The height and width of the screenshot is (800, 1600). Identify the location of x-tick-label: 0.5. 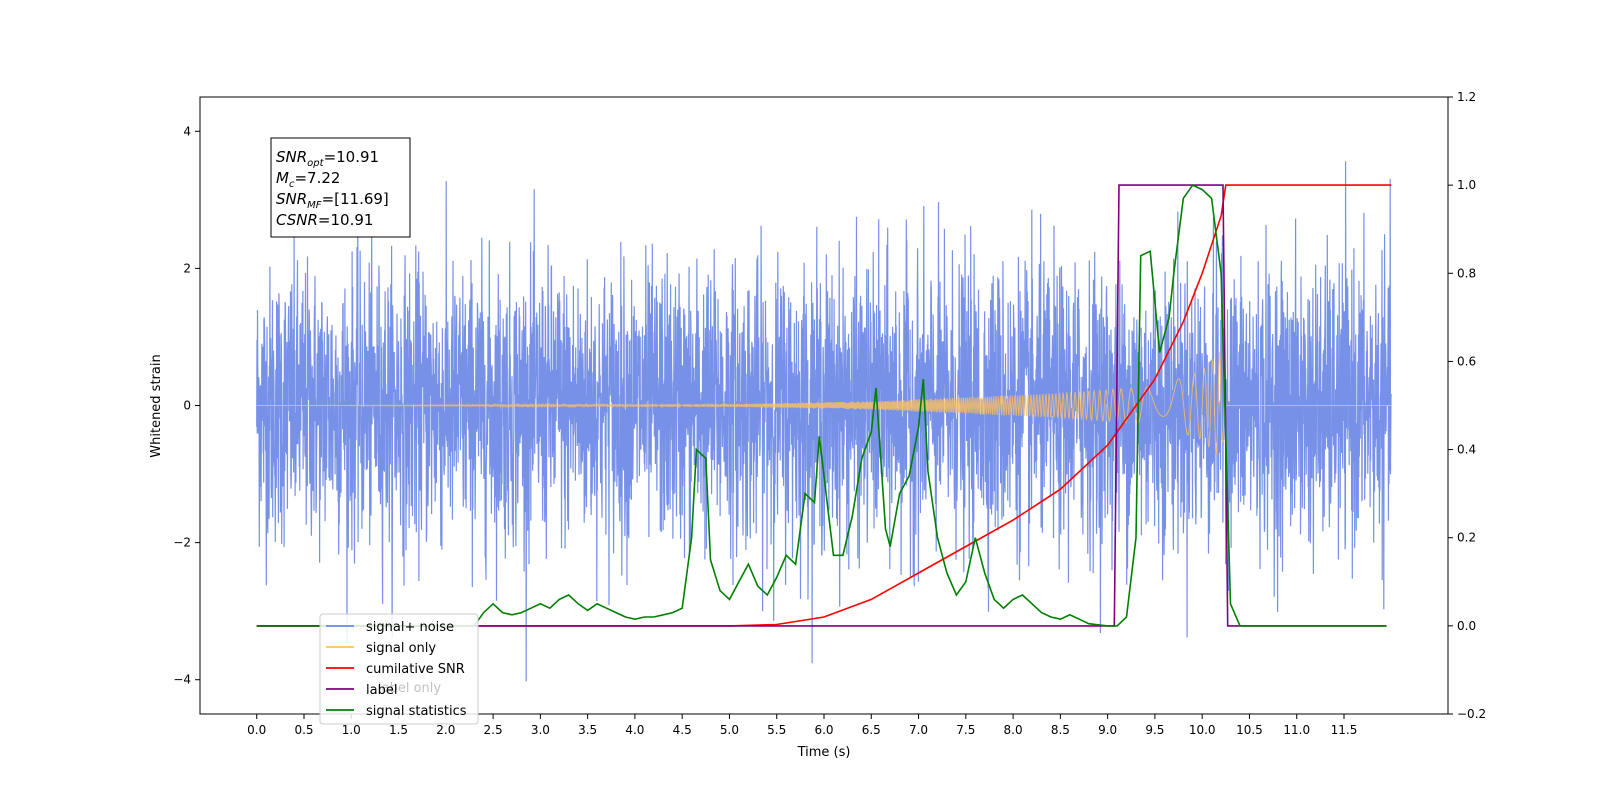
(303, 730).